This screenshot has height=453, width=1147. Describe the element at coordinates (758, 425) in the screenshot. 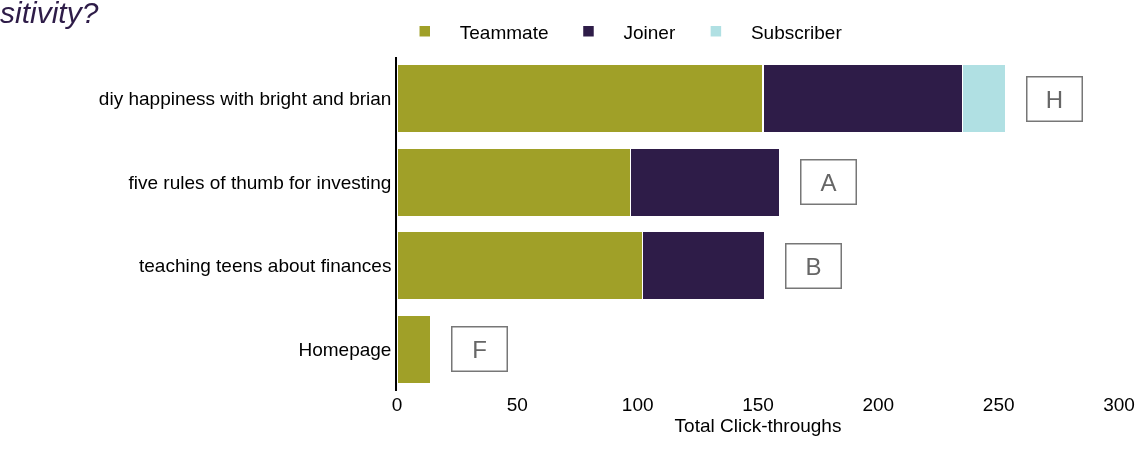

I see `x-axis-title: Total Click-throughs` at that location.